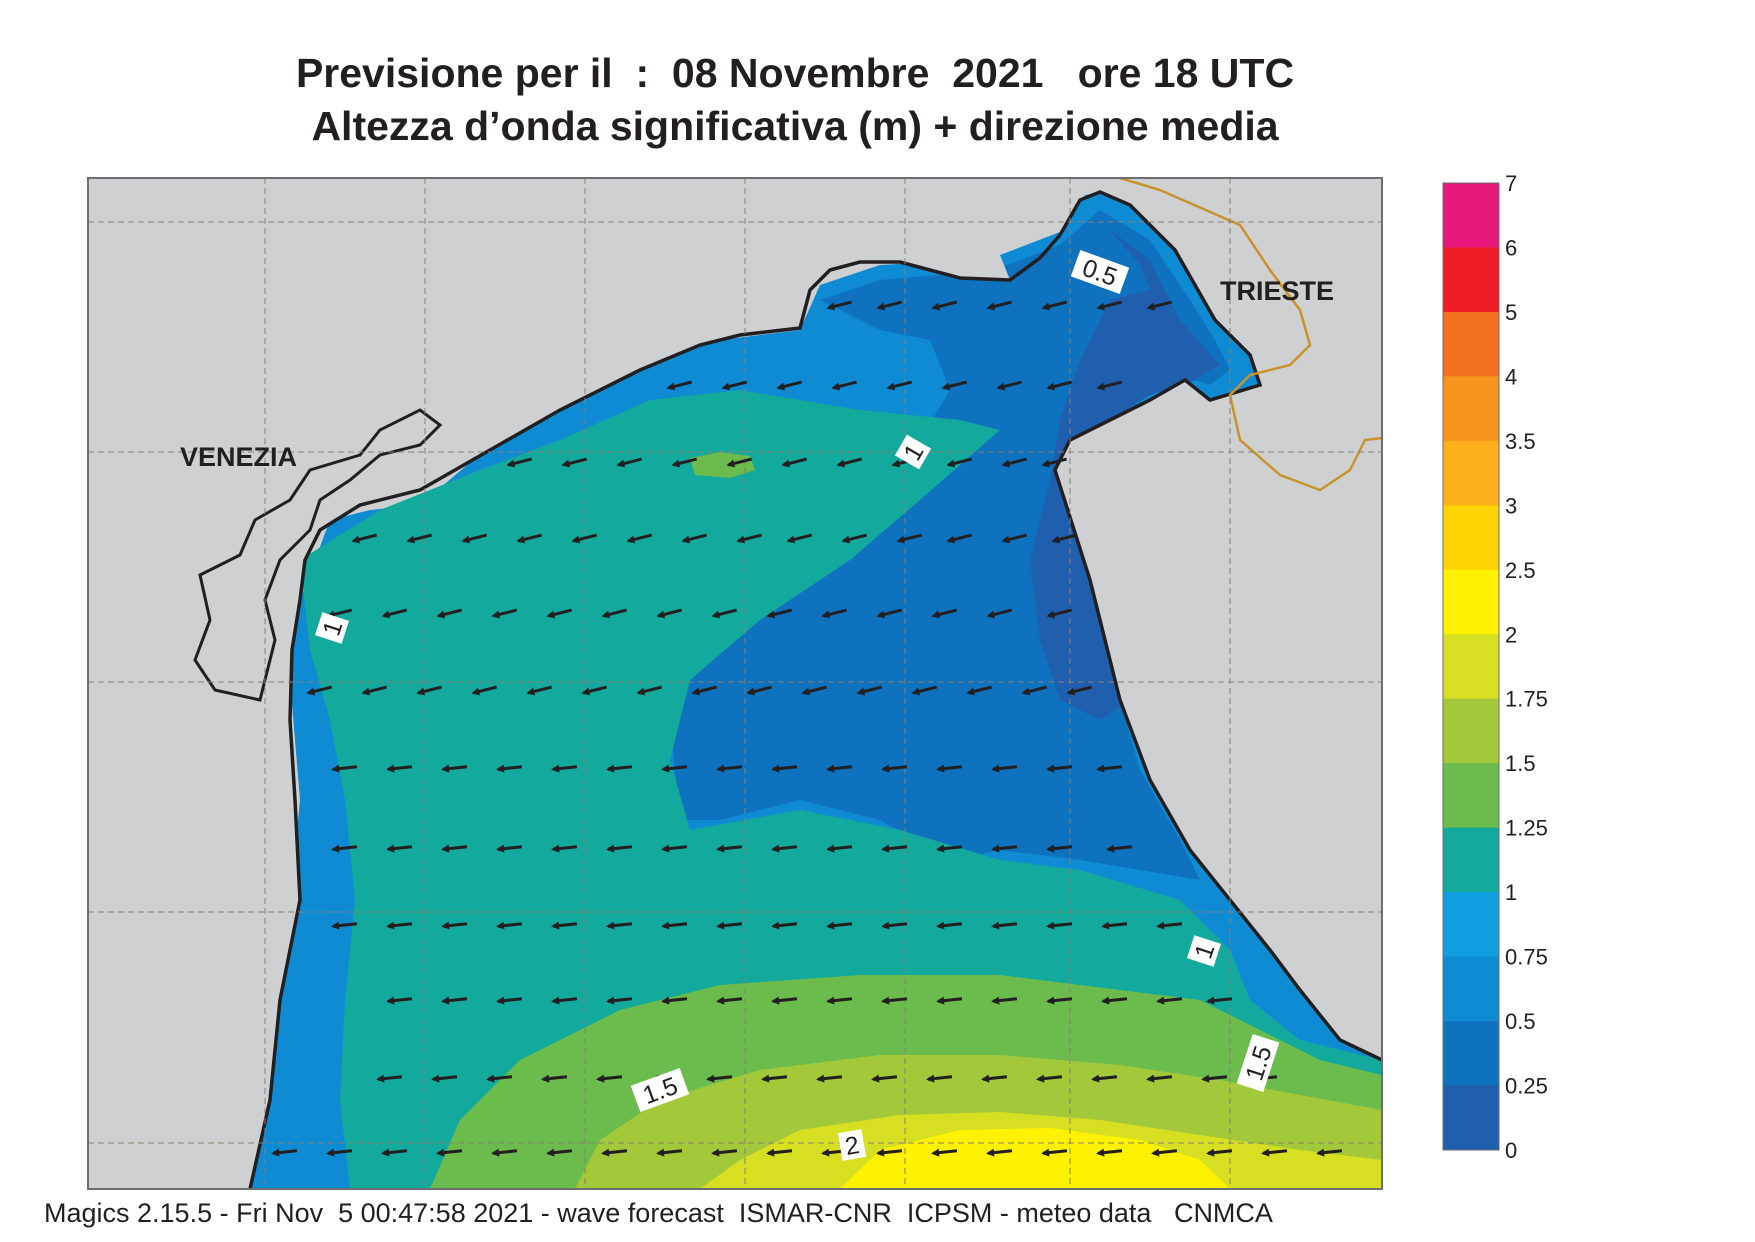 This screenshot has width=1755, height=1242. What do you see at coordinates (1511, 312) in the screenshot?
I see `legend-tick-label: 5` at bounding box center [1511, 312].